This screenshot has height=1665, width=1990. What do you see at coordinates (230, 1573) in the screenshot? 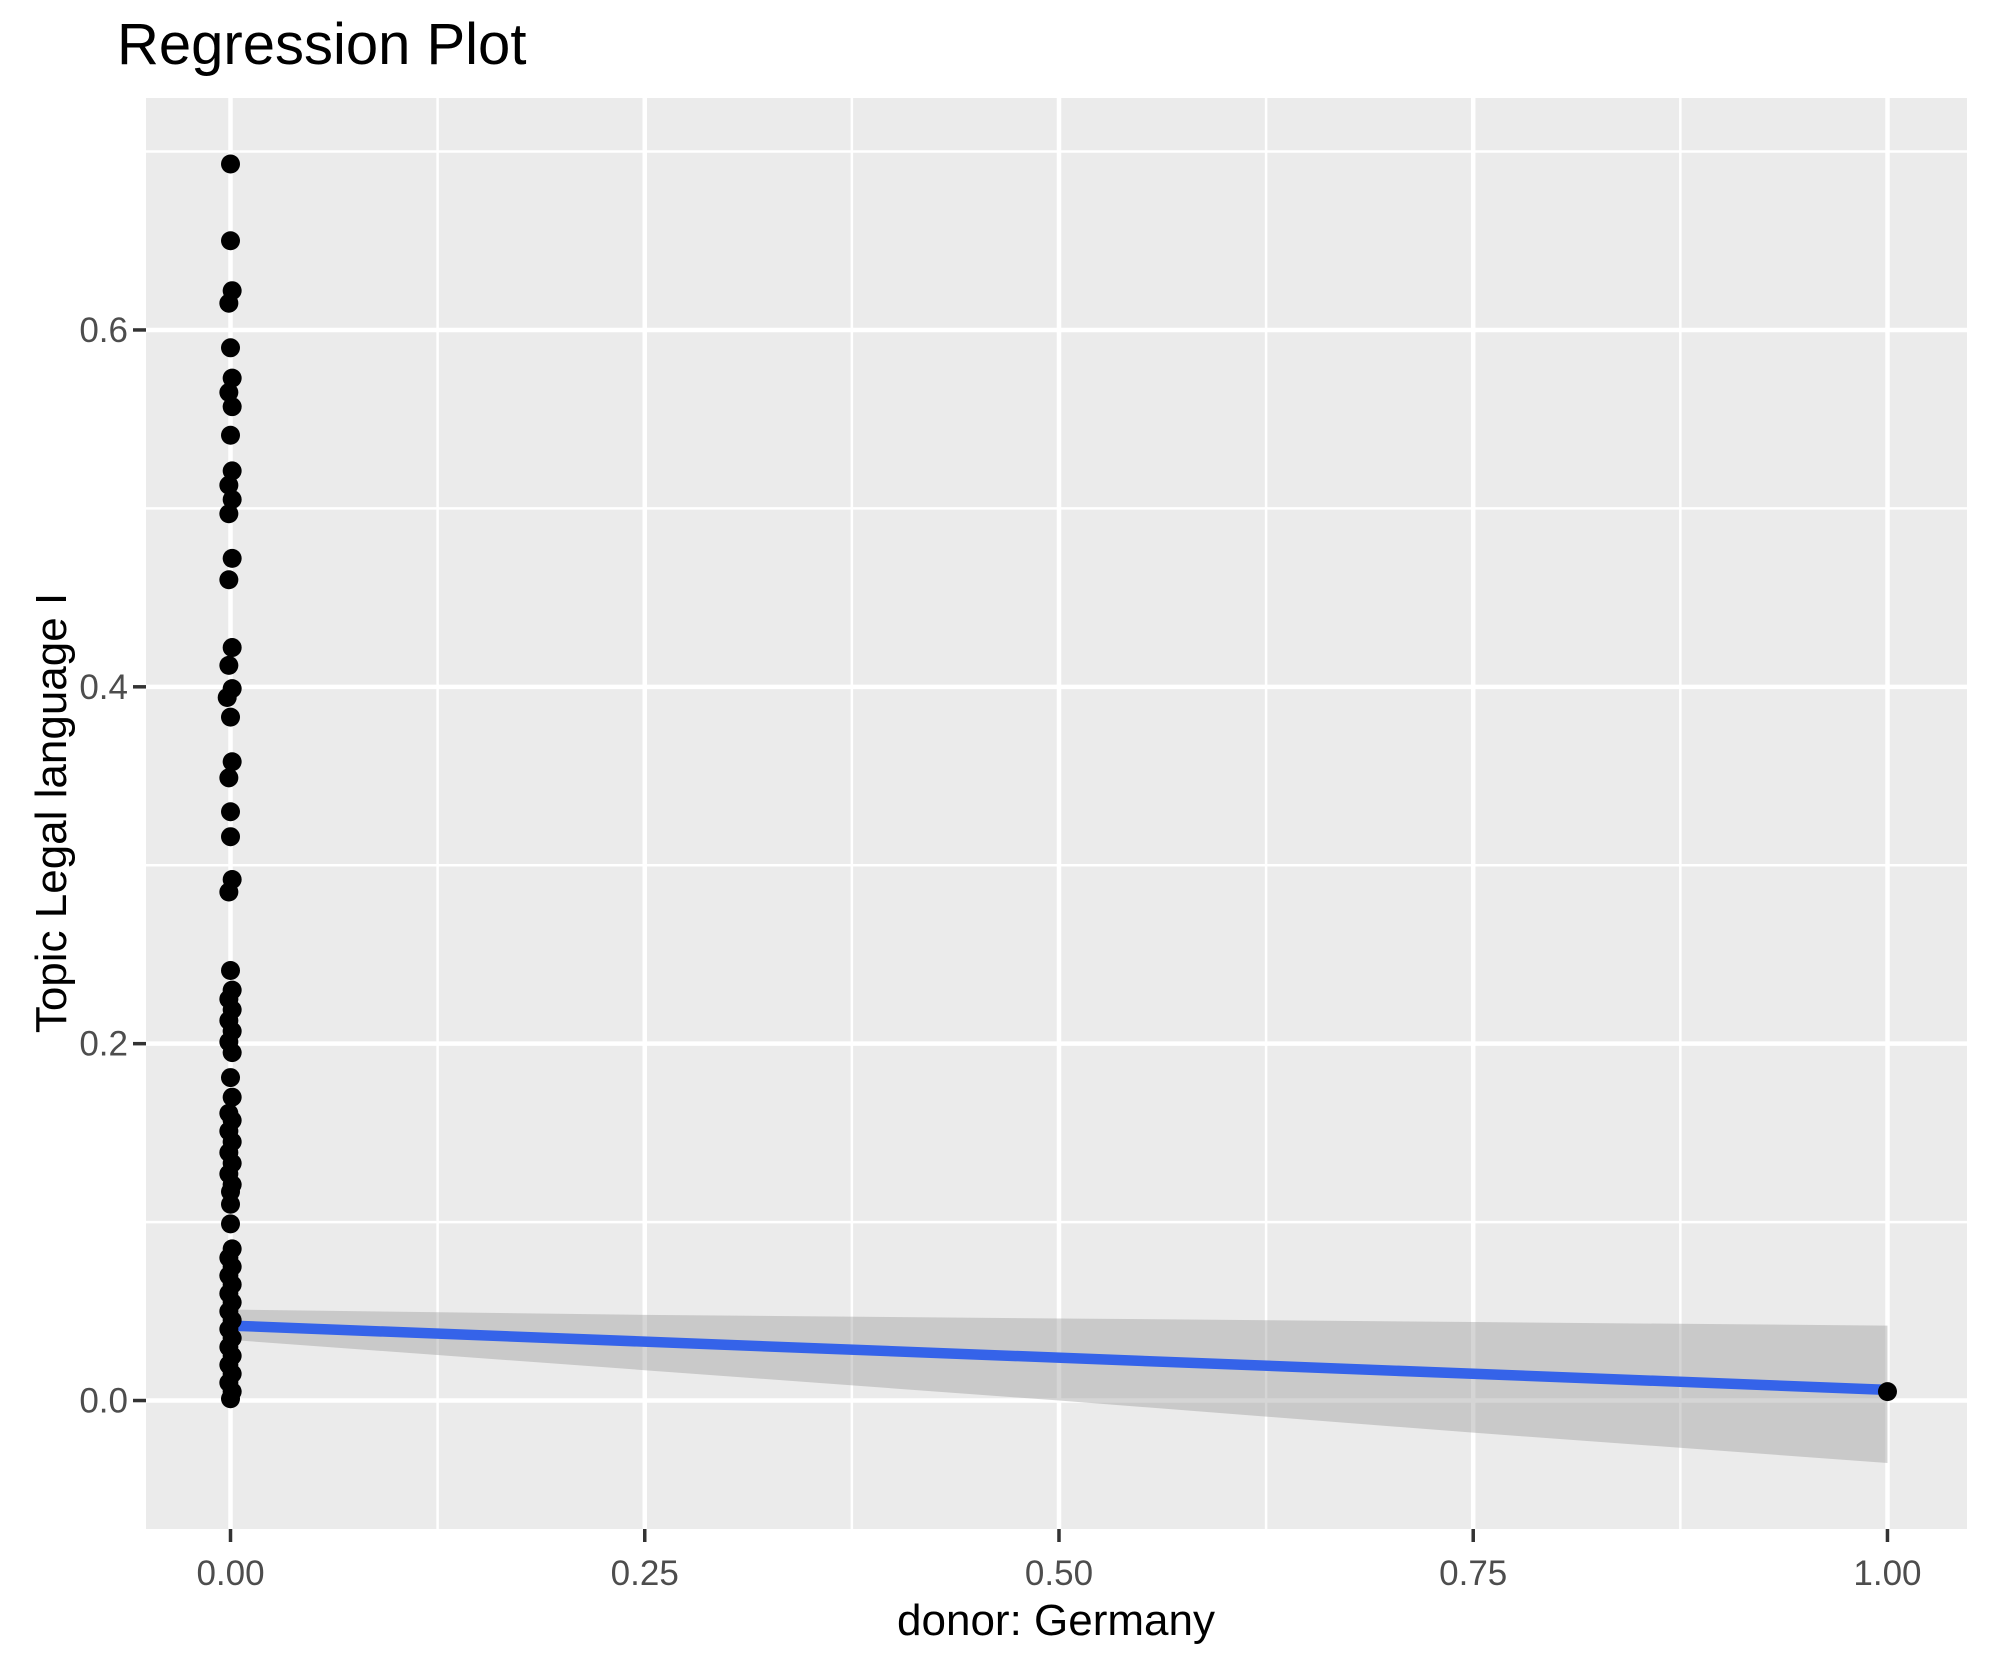
I see `x-tick-label: 0.00` at bounding box center [230, 1573].